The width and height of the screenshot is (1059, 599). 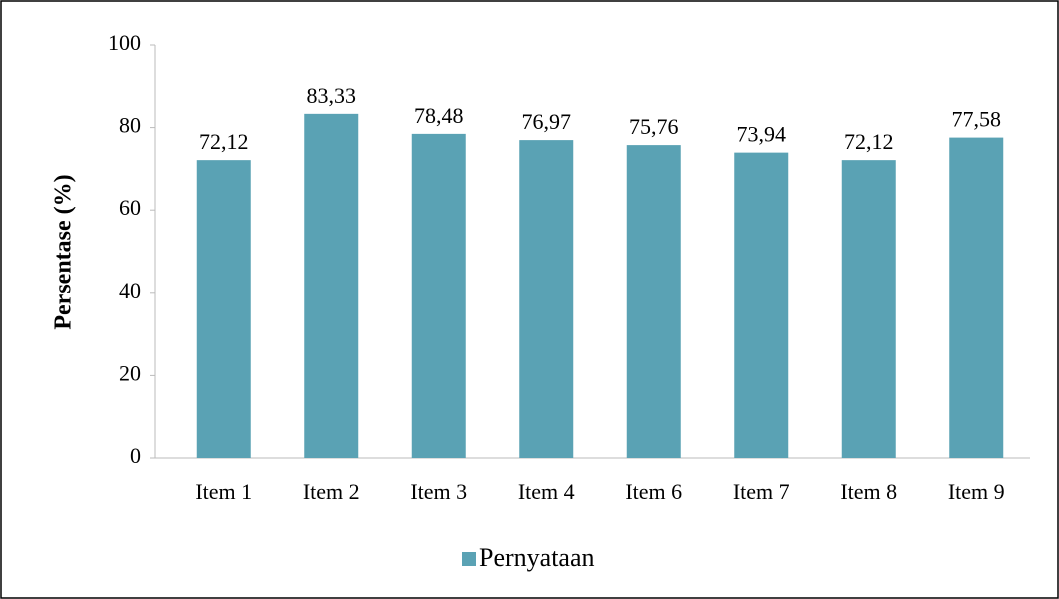 What do you see at coordinates (469, 559) in the screenshot?
I see `legend-swatch` at bounding box center [469, 559].